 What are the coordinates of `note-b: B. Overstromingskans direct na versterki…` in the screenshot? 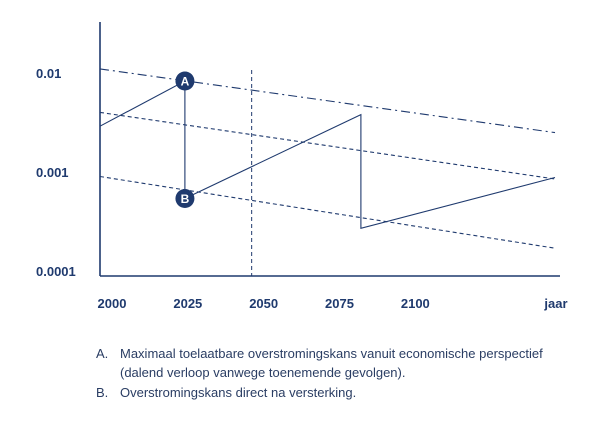 It's located at (336, 392).